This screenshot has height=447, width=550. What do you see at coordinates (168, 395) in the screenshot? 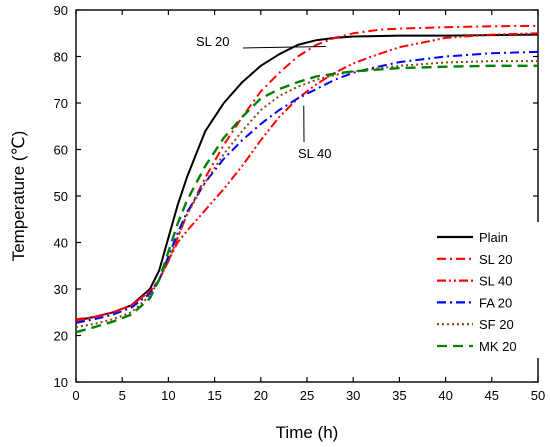
I see `x-tick-label: 10` at bounding box center [168, 395].